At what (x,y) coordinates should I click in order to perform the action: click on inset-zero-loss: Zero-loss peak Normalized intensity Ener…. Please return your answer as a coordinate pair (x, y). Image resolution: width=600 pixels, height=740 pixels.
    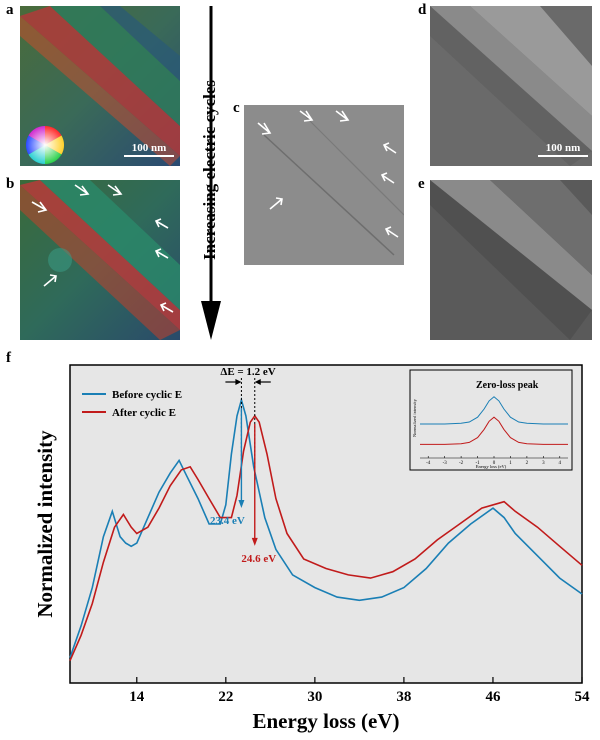
    Looking at the image, I should click on (491, 420).